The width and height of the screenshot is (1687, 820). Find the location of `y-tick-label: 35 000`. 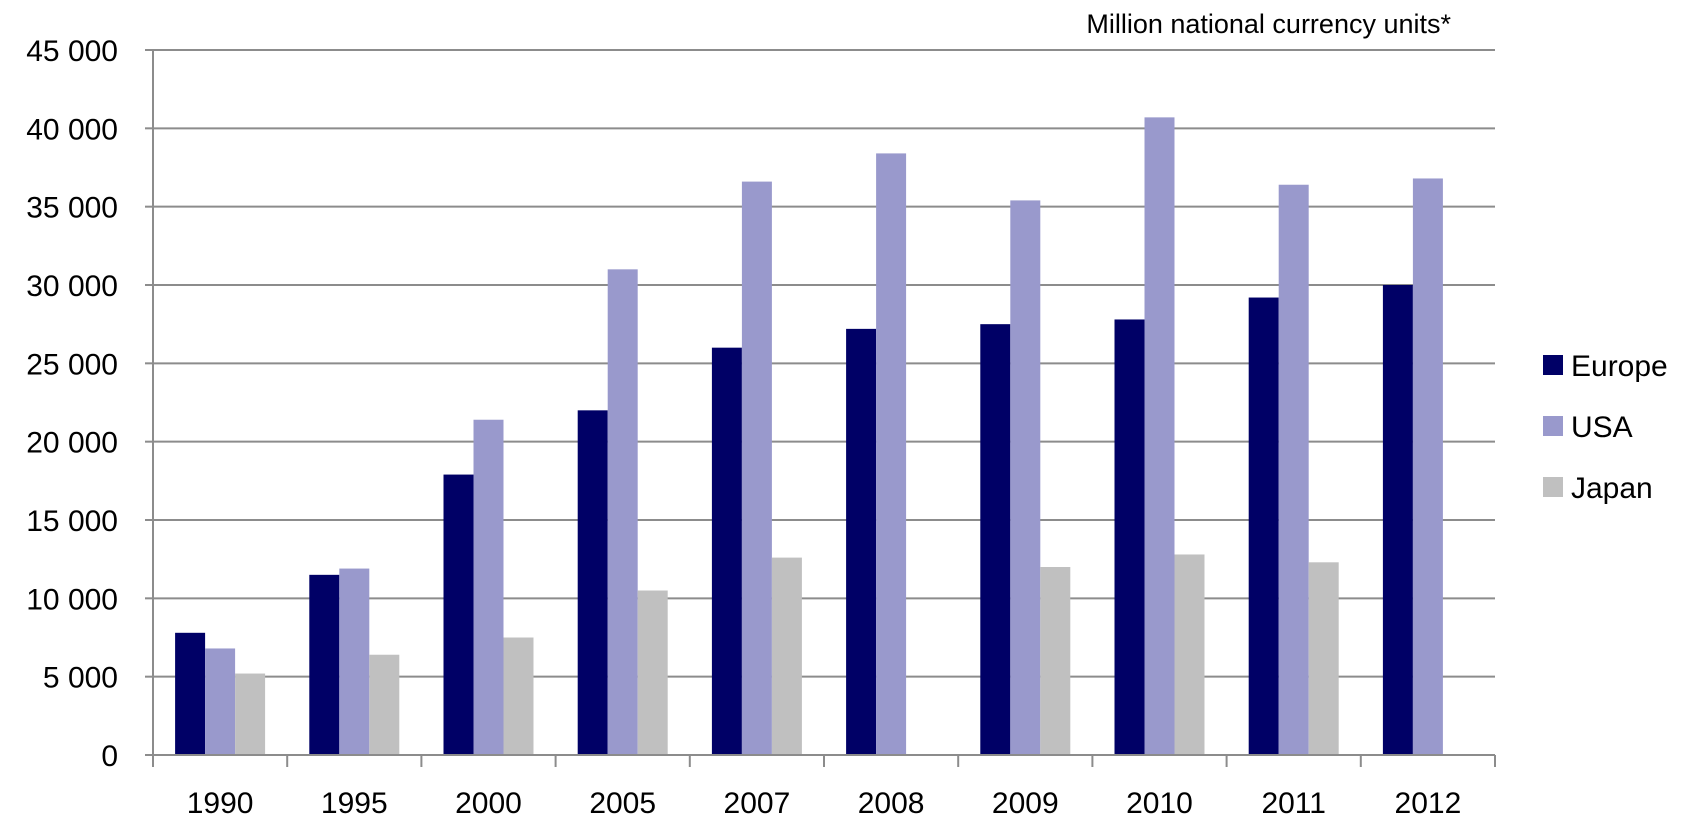

y-tick-label: 35 000 is located at coordinates (72, 208).